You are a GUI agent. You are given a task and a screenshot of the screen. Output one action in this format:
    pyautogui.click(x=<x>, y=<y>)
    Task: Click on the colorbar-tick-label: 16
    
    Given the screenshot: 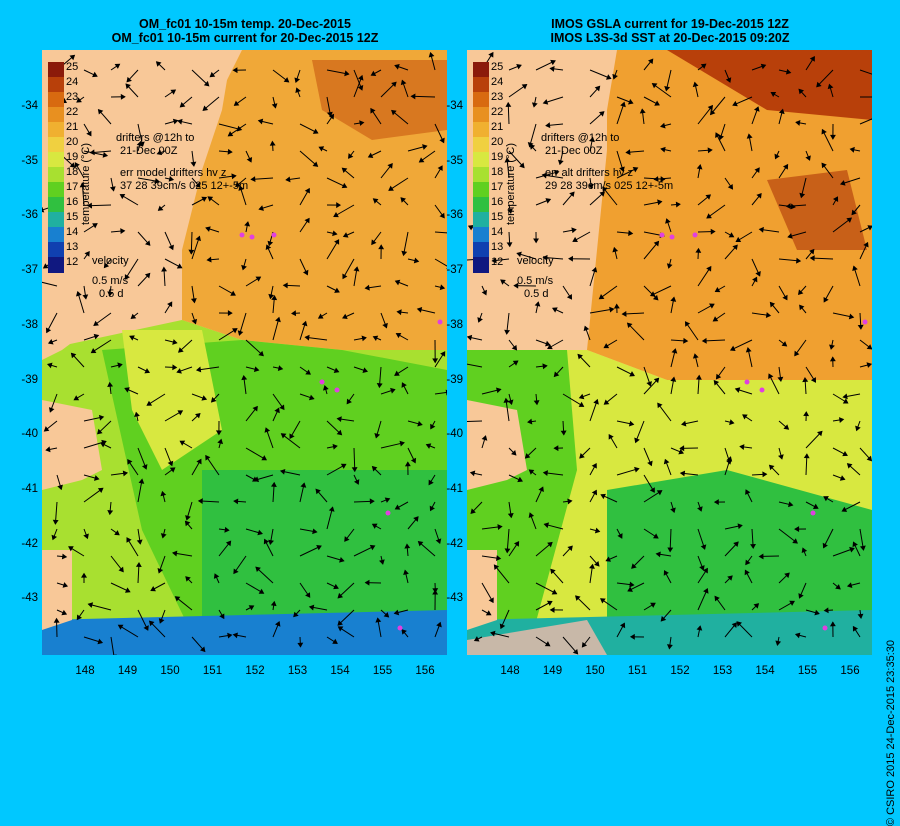 What is the action you would take?
    pyautogui.click(x=72, y=202)
    